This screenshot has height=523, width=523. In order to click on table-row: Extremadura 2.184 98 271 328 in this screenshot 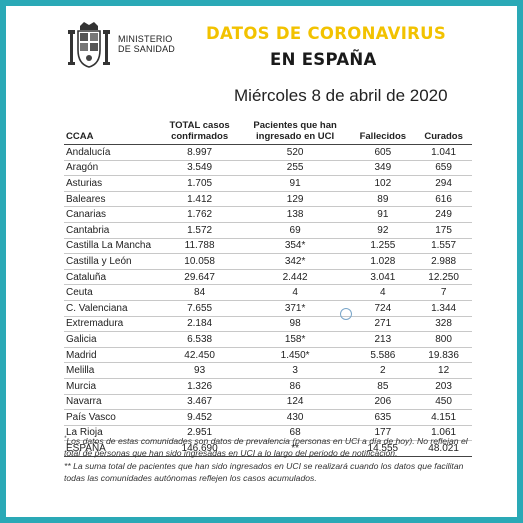, I will do `click(268, 324)`.